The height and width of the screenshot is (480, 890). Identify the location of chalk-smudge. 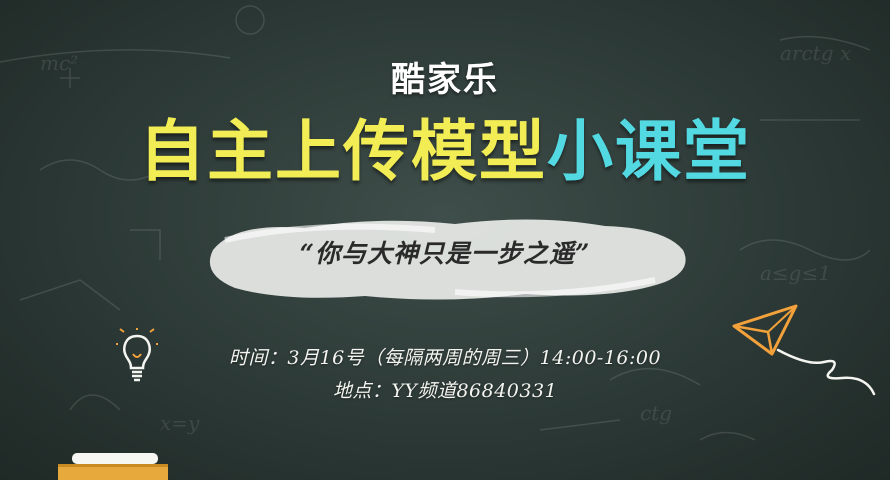
(447, 259).